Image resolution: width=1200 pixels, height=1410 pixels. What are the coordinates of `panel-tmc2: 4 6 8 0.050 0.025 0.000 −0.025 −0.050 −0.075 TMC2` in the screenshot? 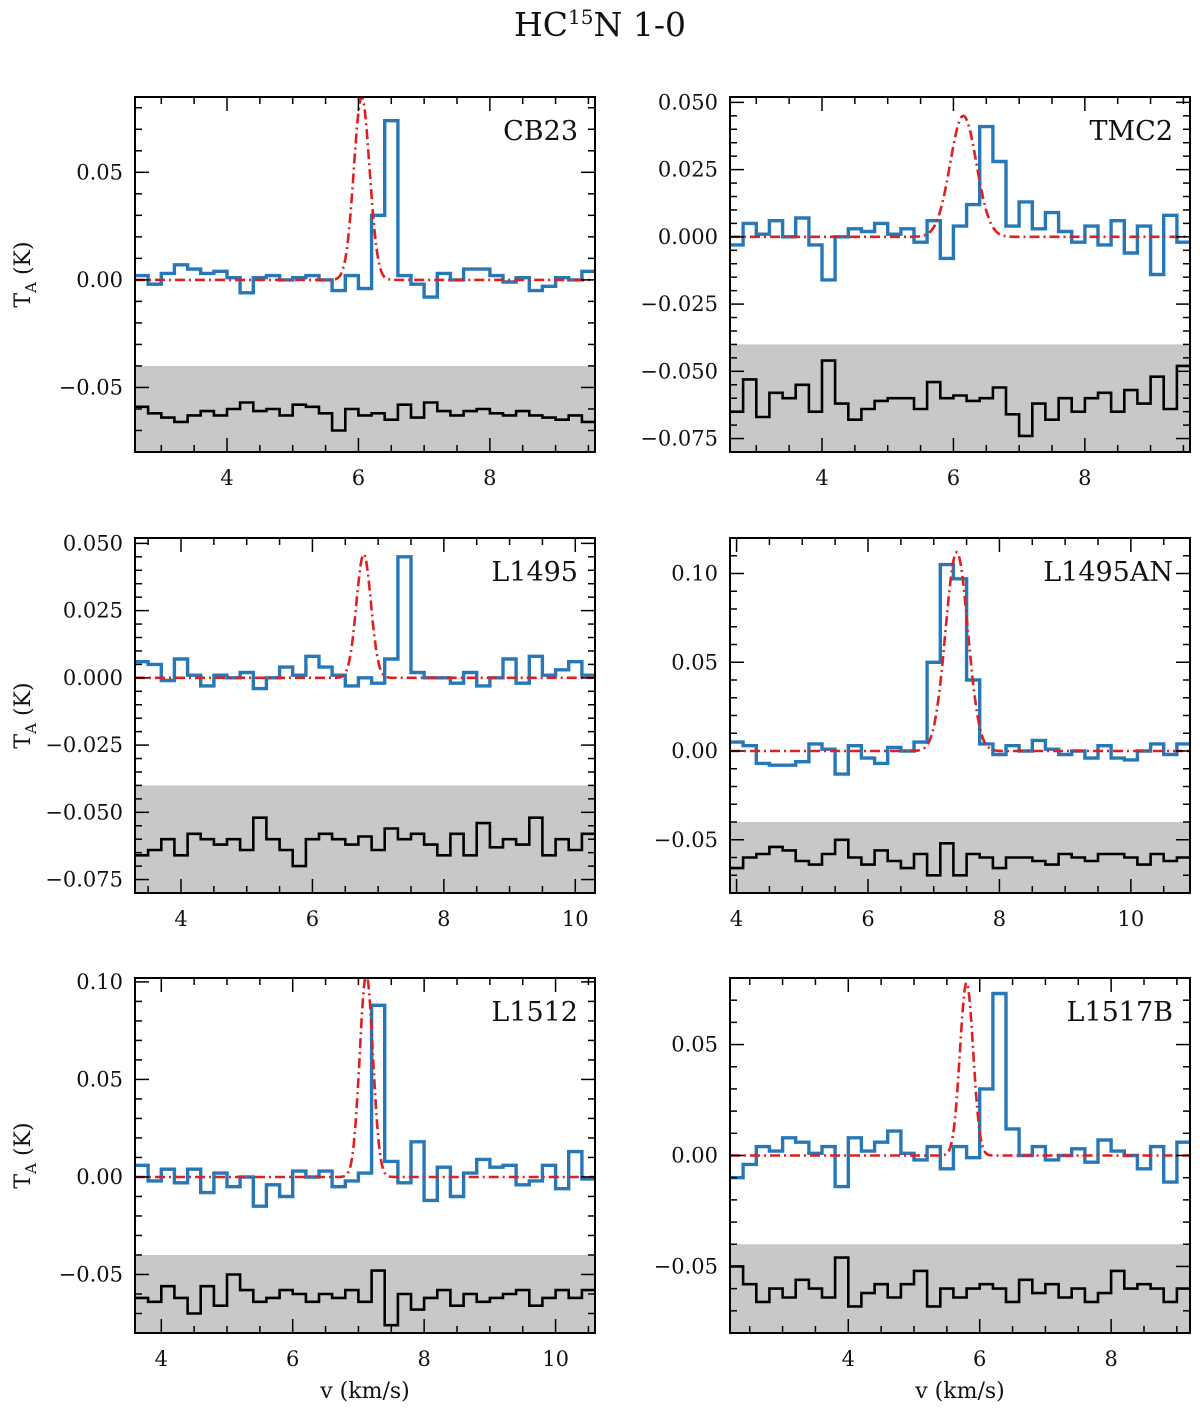 It's located at (915, 290).